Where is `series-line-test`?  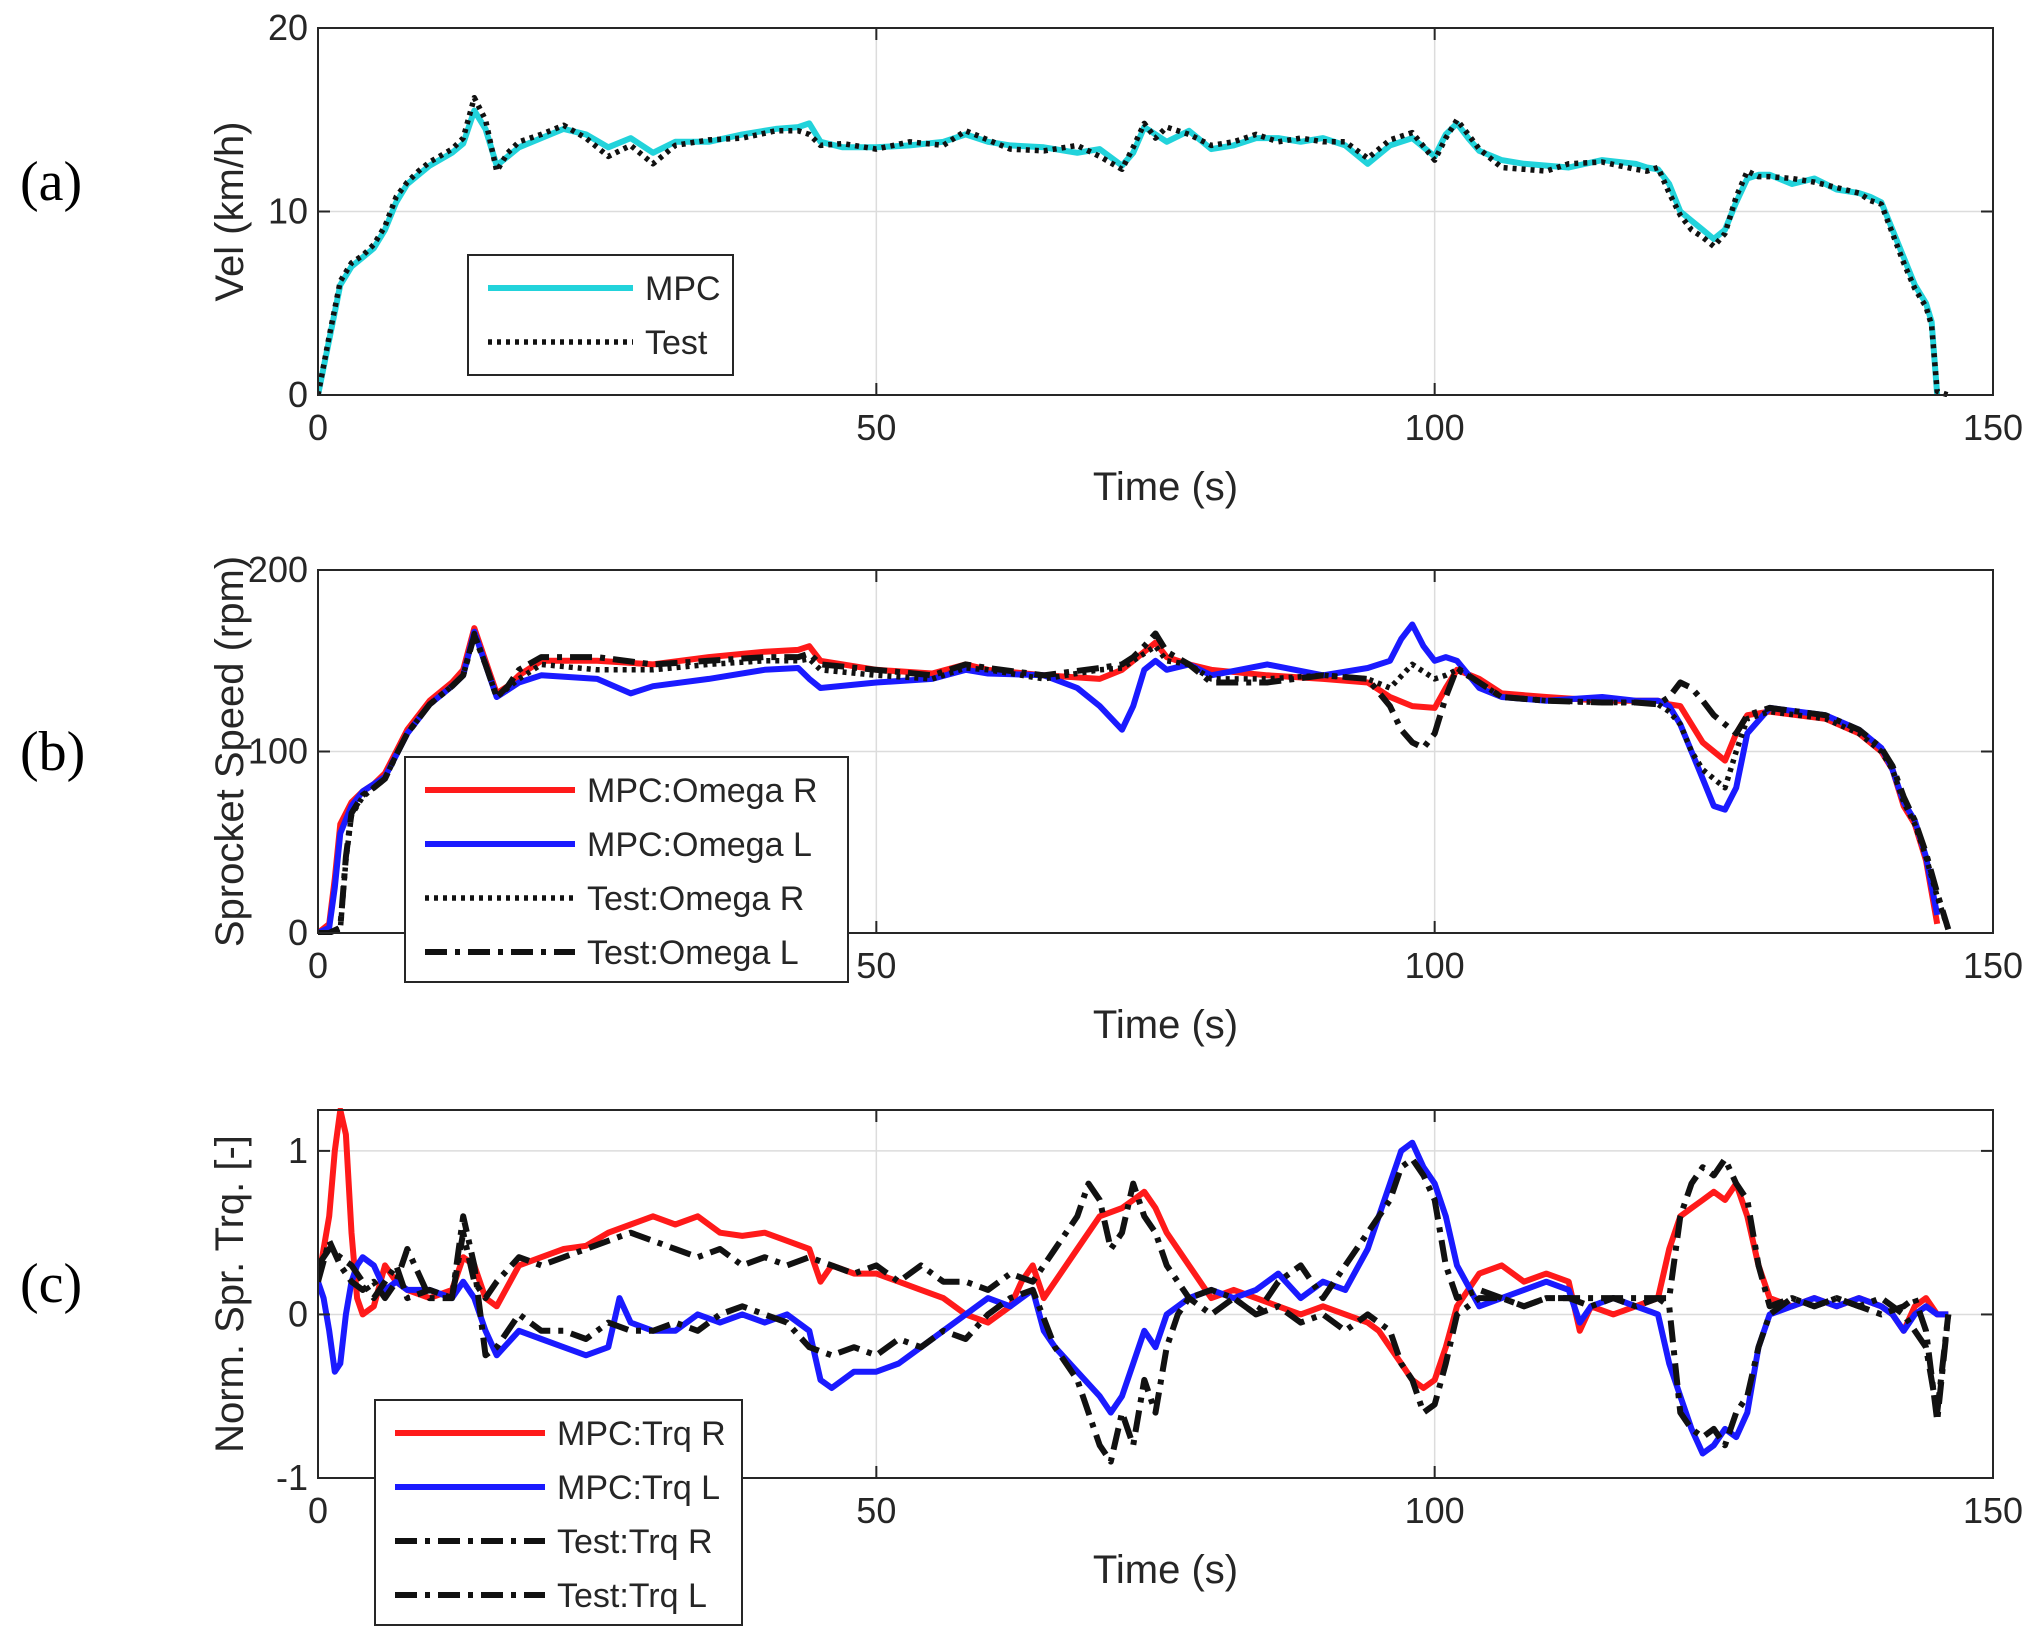
series-line-test is located at coordinates (1134, 245).